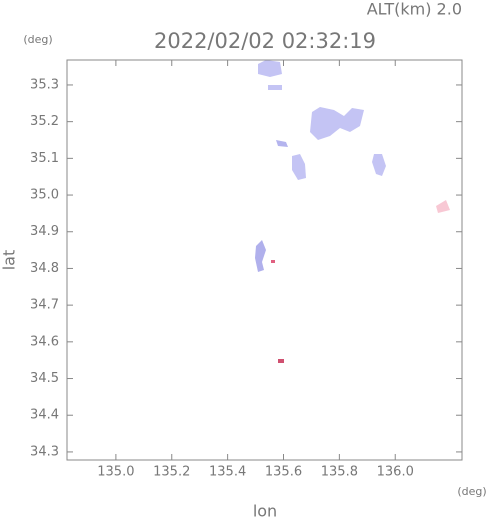 The width and height of the screenshot is (491, 521). Describe the element at coordinates (395, 472) in the screenshot. I see `x-tick-label: 136.0` at that location.